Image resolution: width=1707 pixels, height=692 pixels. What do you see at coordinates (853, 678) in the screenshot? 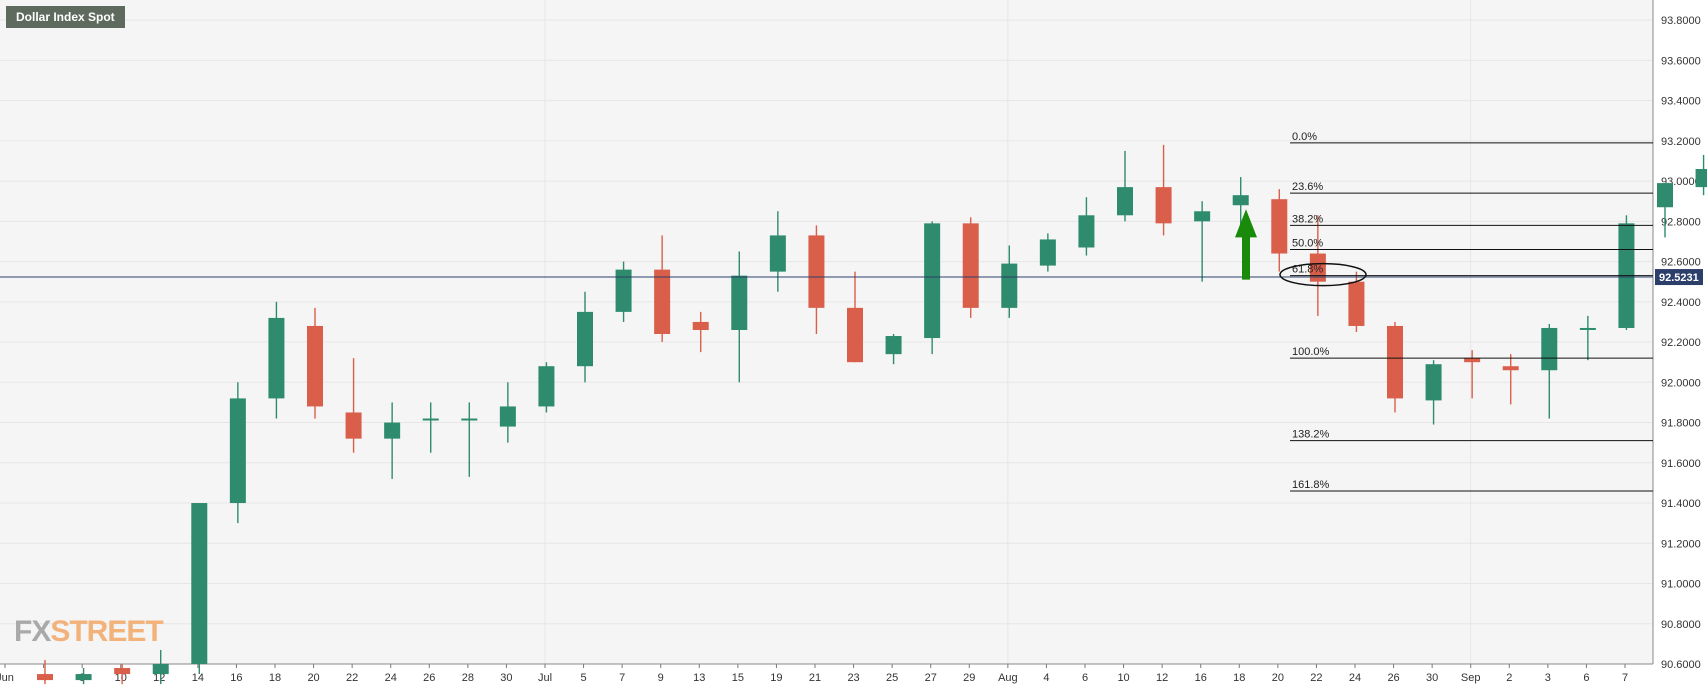
I see `x-tick-label: 23` at bounding box center [853, 678].